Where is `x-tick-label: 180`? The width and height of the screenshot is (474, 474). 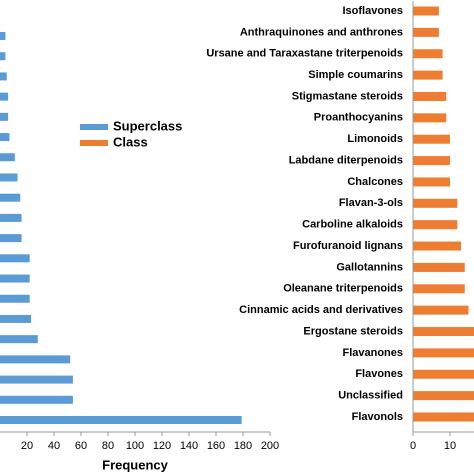
x-tick-label: 180 is located at coordinates (243, 446).